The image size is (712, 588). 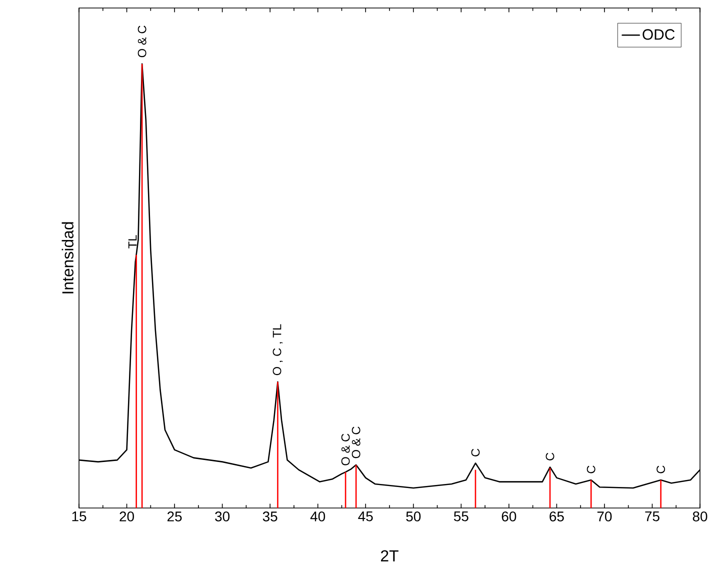 What do you see at coordinates (658, 34) in the screenshot?
I see `legend-label: ODC` at bounding box center [658, 34].